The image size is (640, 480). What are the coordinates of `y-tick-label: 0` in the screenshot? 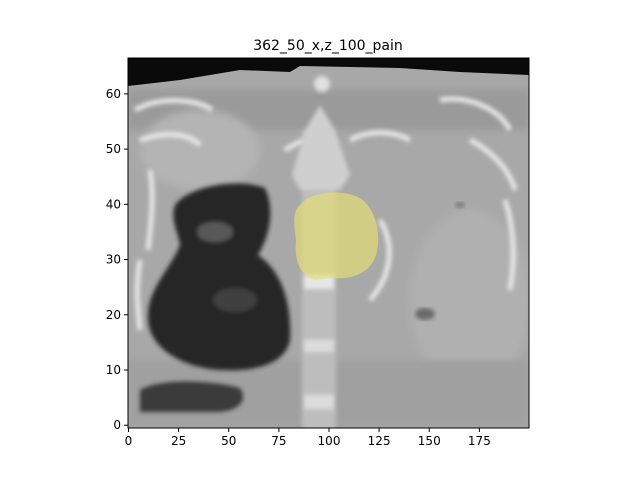 It's located at (117, 425).